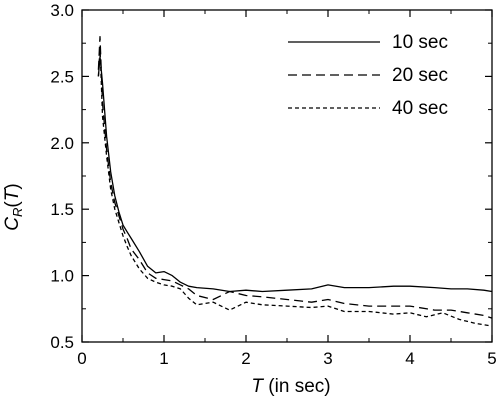 The image size is (500, 406). I want to click on x-axis-label: T (in sec), so click(290, 386).